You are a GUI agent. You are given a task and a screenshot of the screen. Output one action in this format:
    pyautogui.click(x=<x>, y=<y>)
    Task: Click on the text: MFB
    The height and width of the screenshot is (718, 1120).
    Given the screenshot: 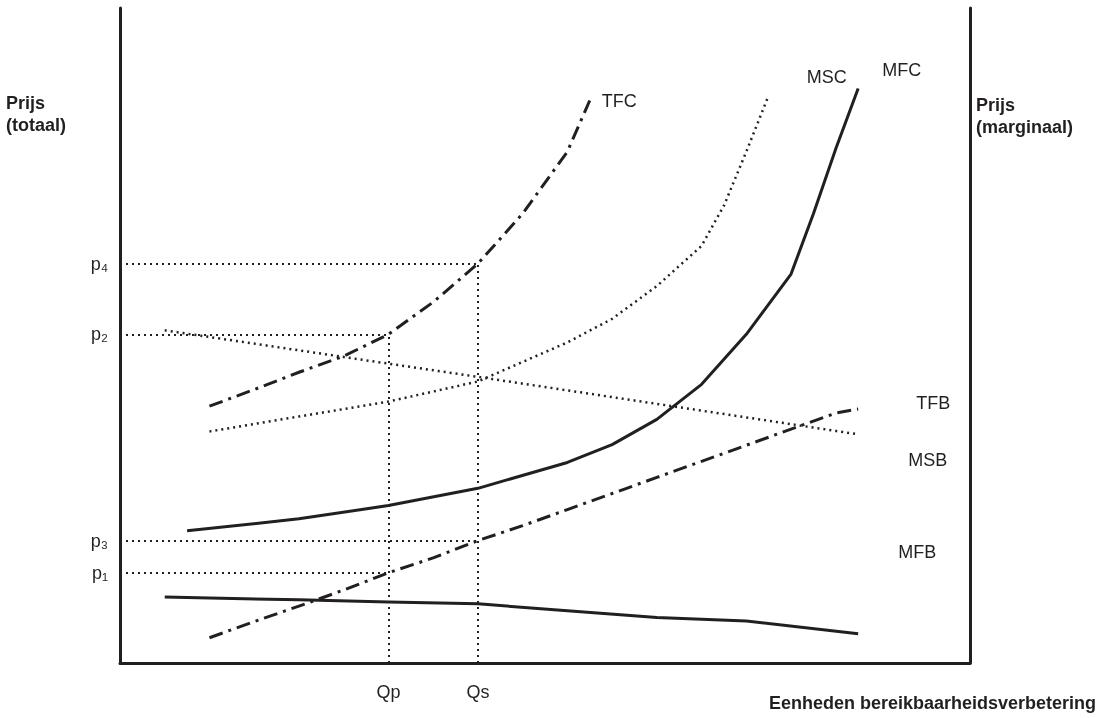 What is the action you would take?
    pyautogui.click(x=917, y=551)
    